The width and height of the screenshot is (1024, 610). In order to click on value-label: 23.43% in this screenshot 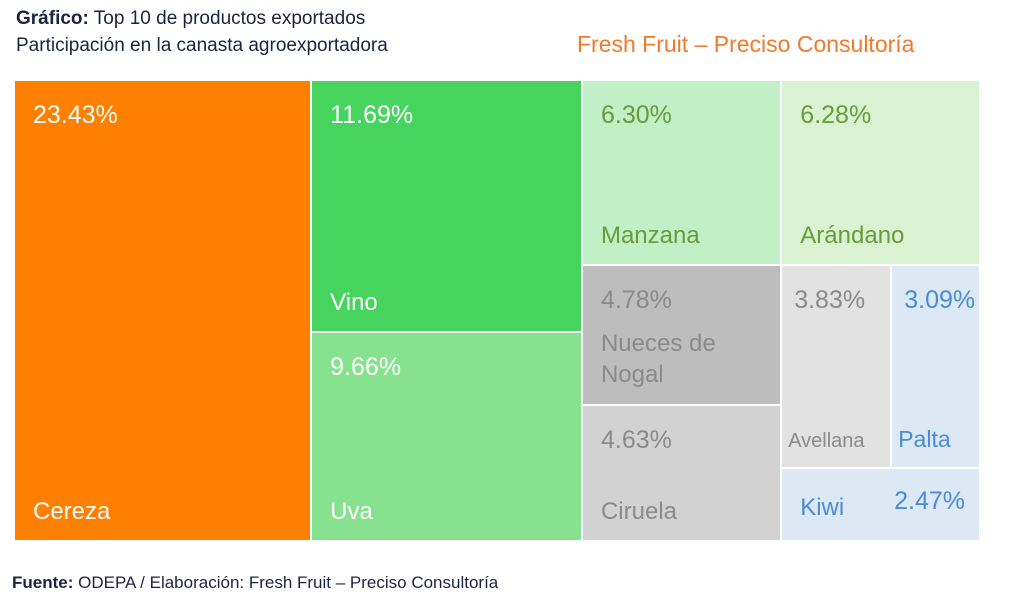, I will do `click(75, 115)`.